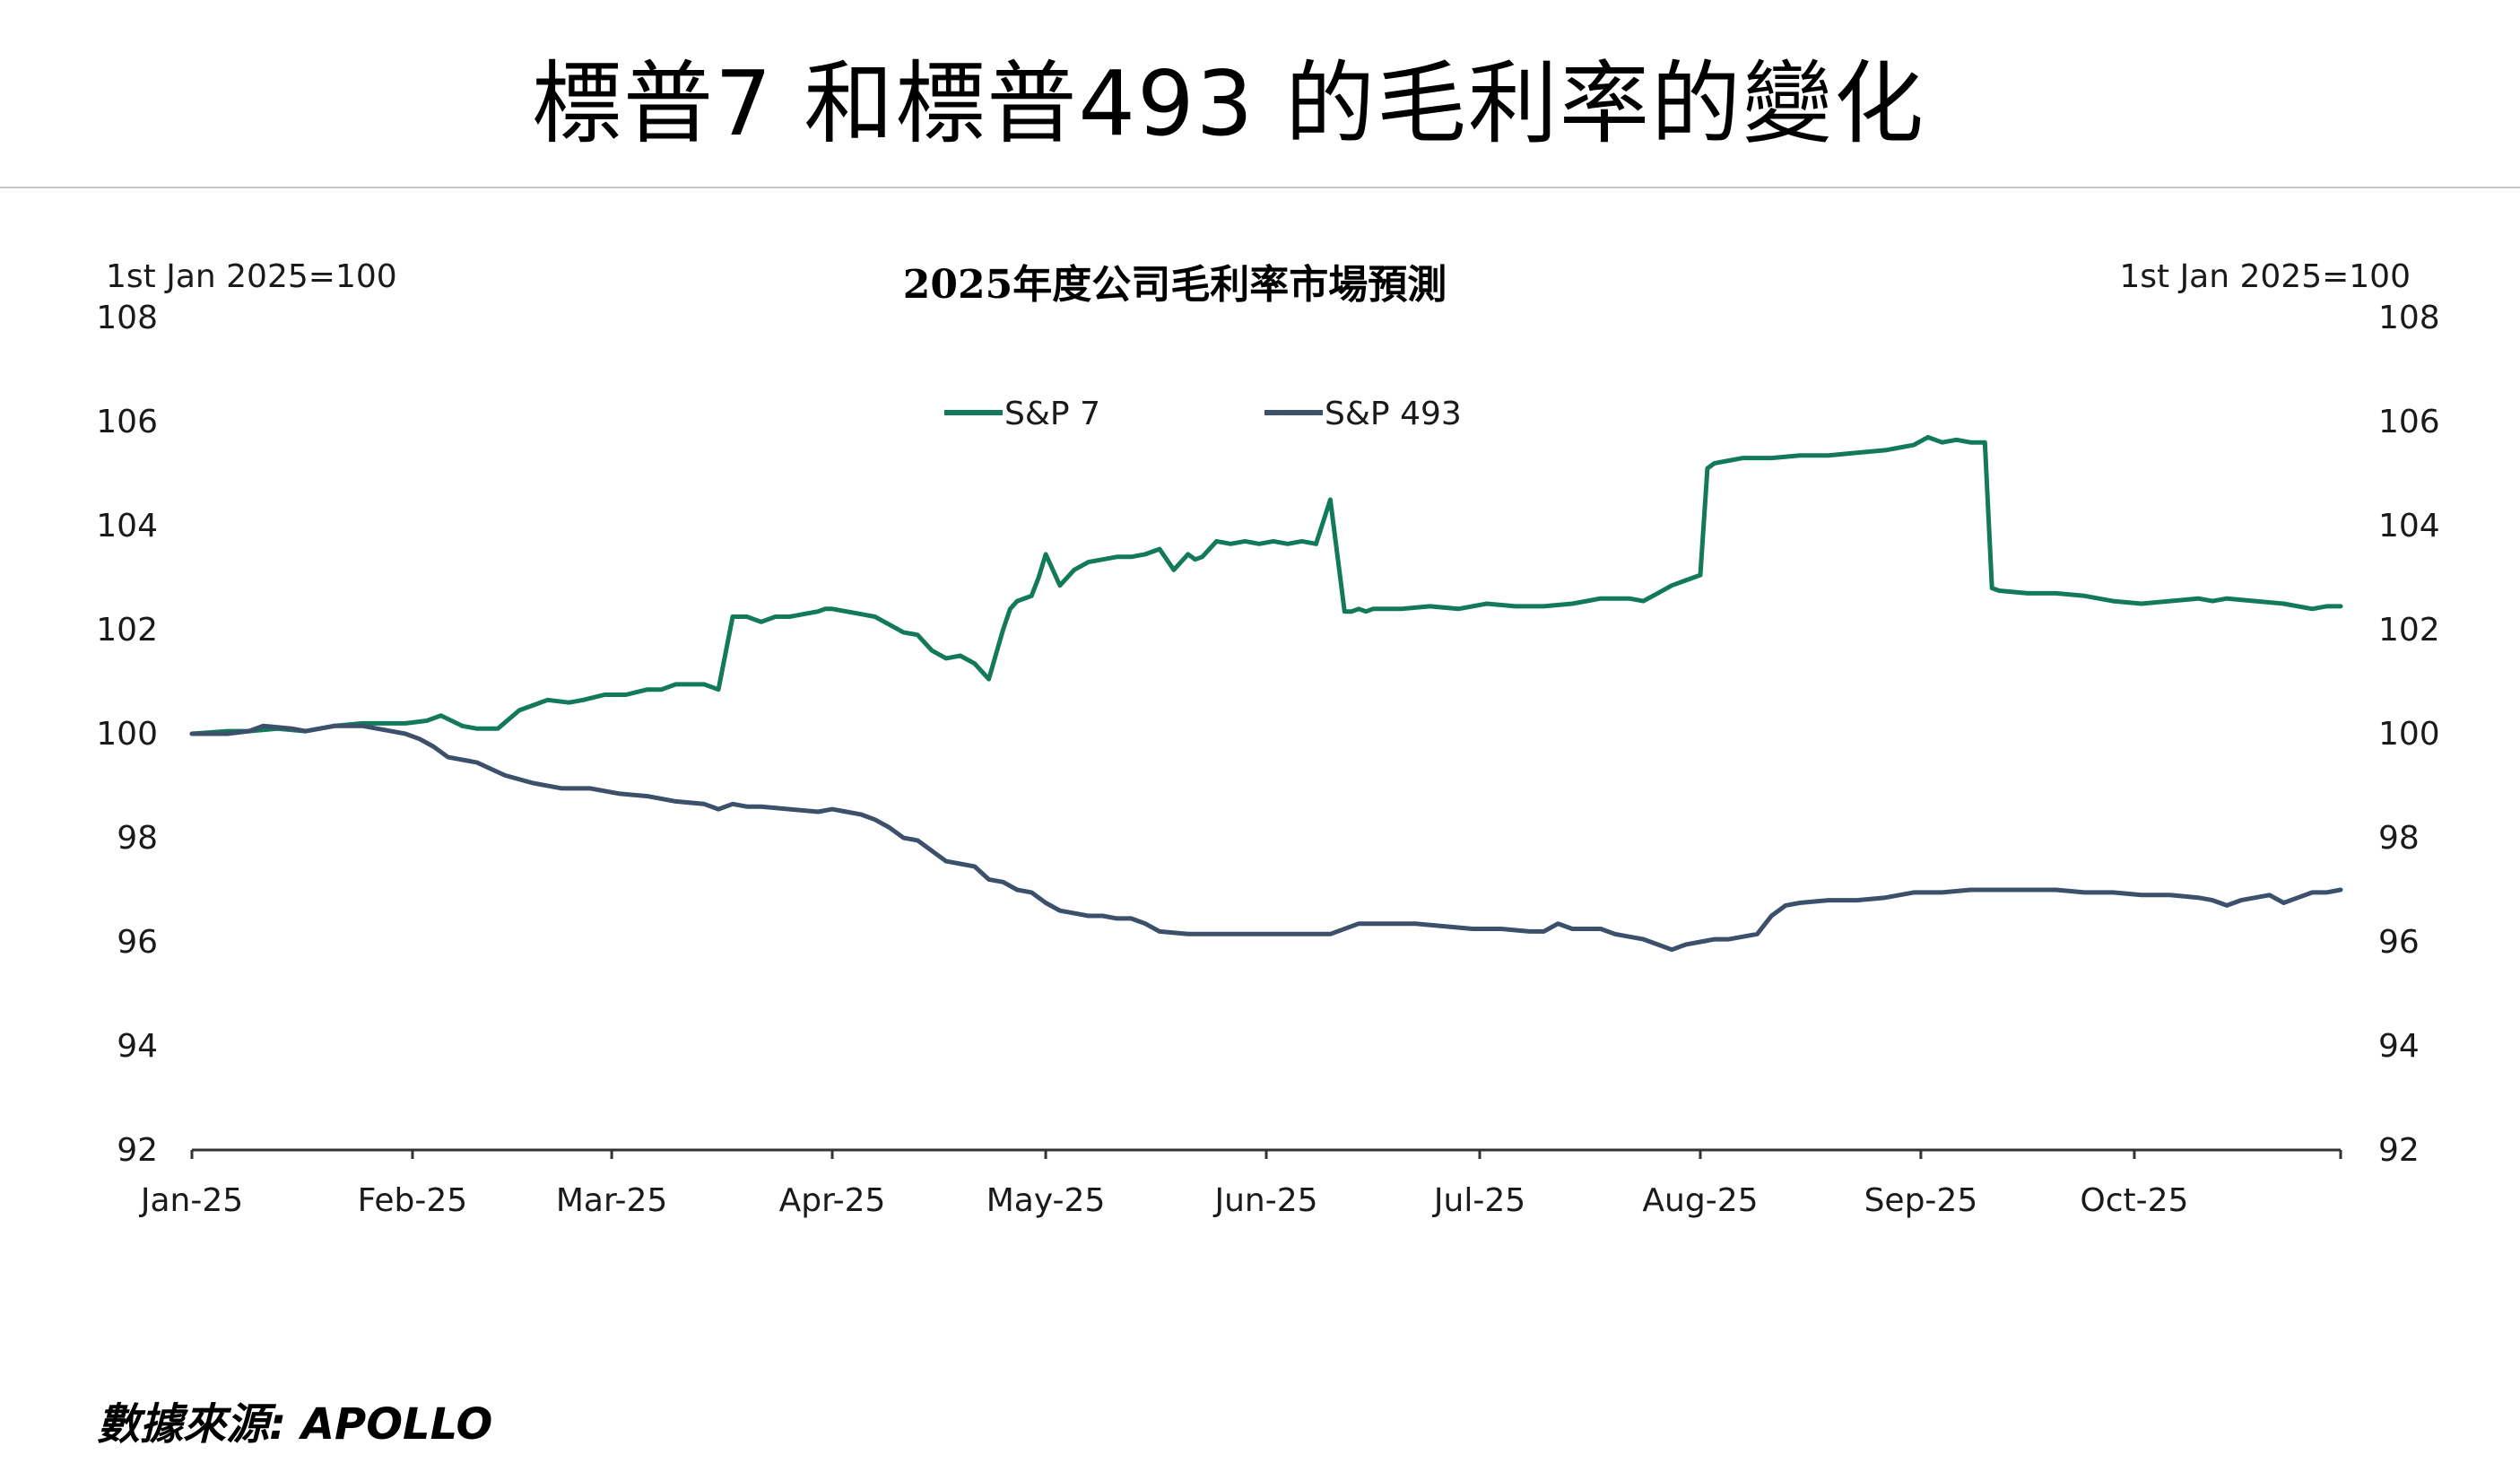 The image size is (2520, 1472). What do you see at coordinates (1203, 414) in the screenshot?
I see `chart-legend: S&P 7 S&P 493` at bounding box center [1203, 414].